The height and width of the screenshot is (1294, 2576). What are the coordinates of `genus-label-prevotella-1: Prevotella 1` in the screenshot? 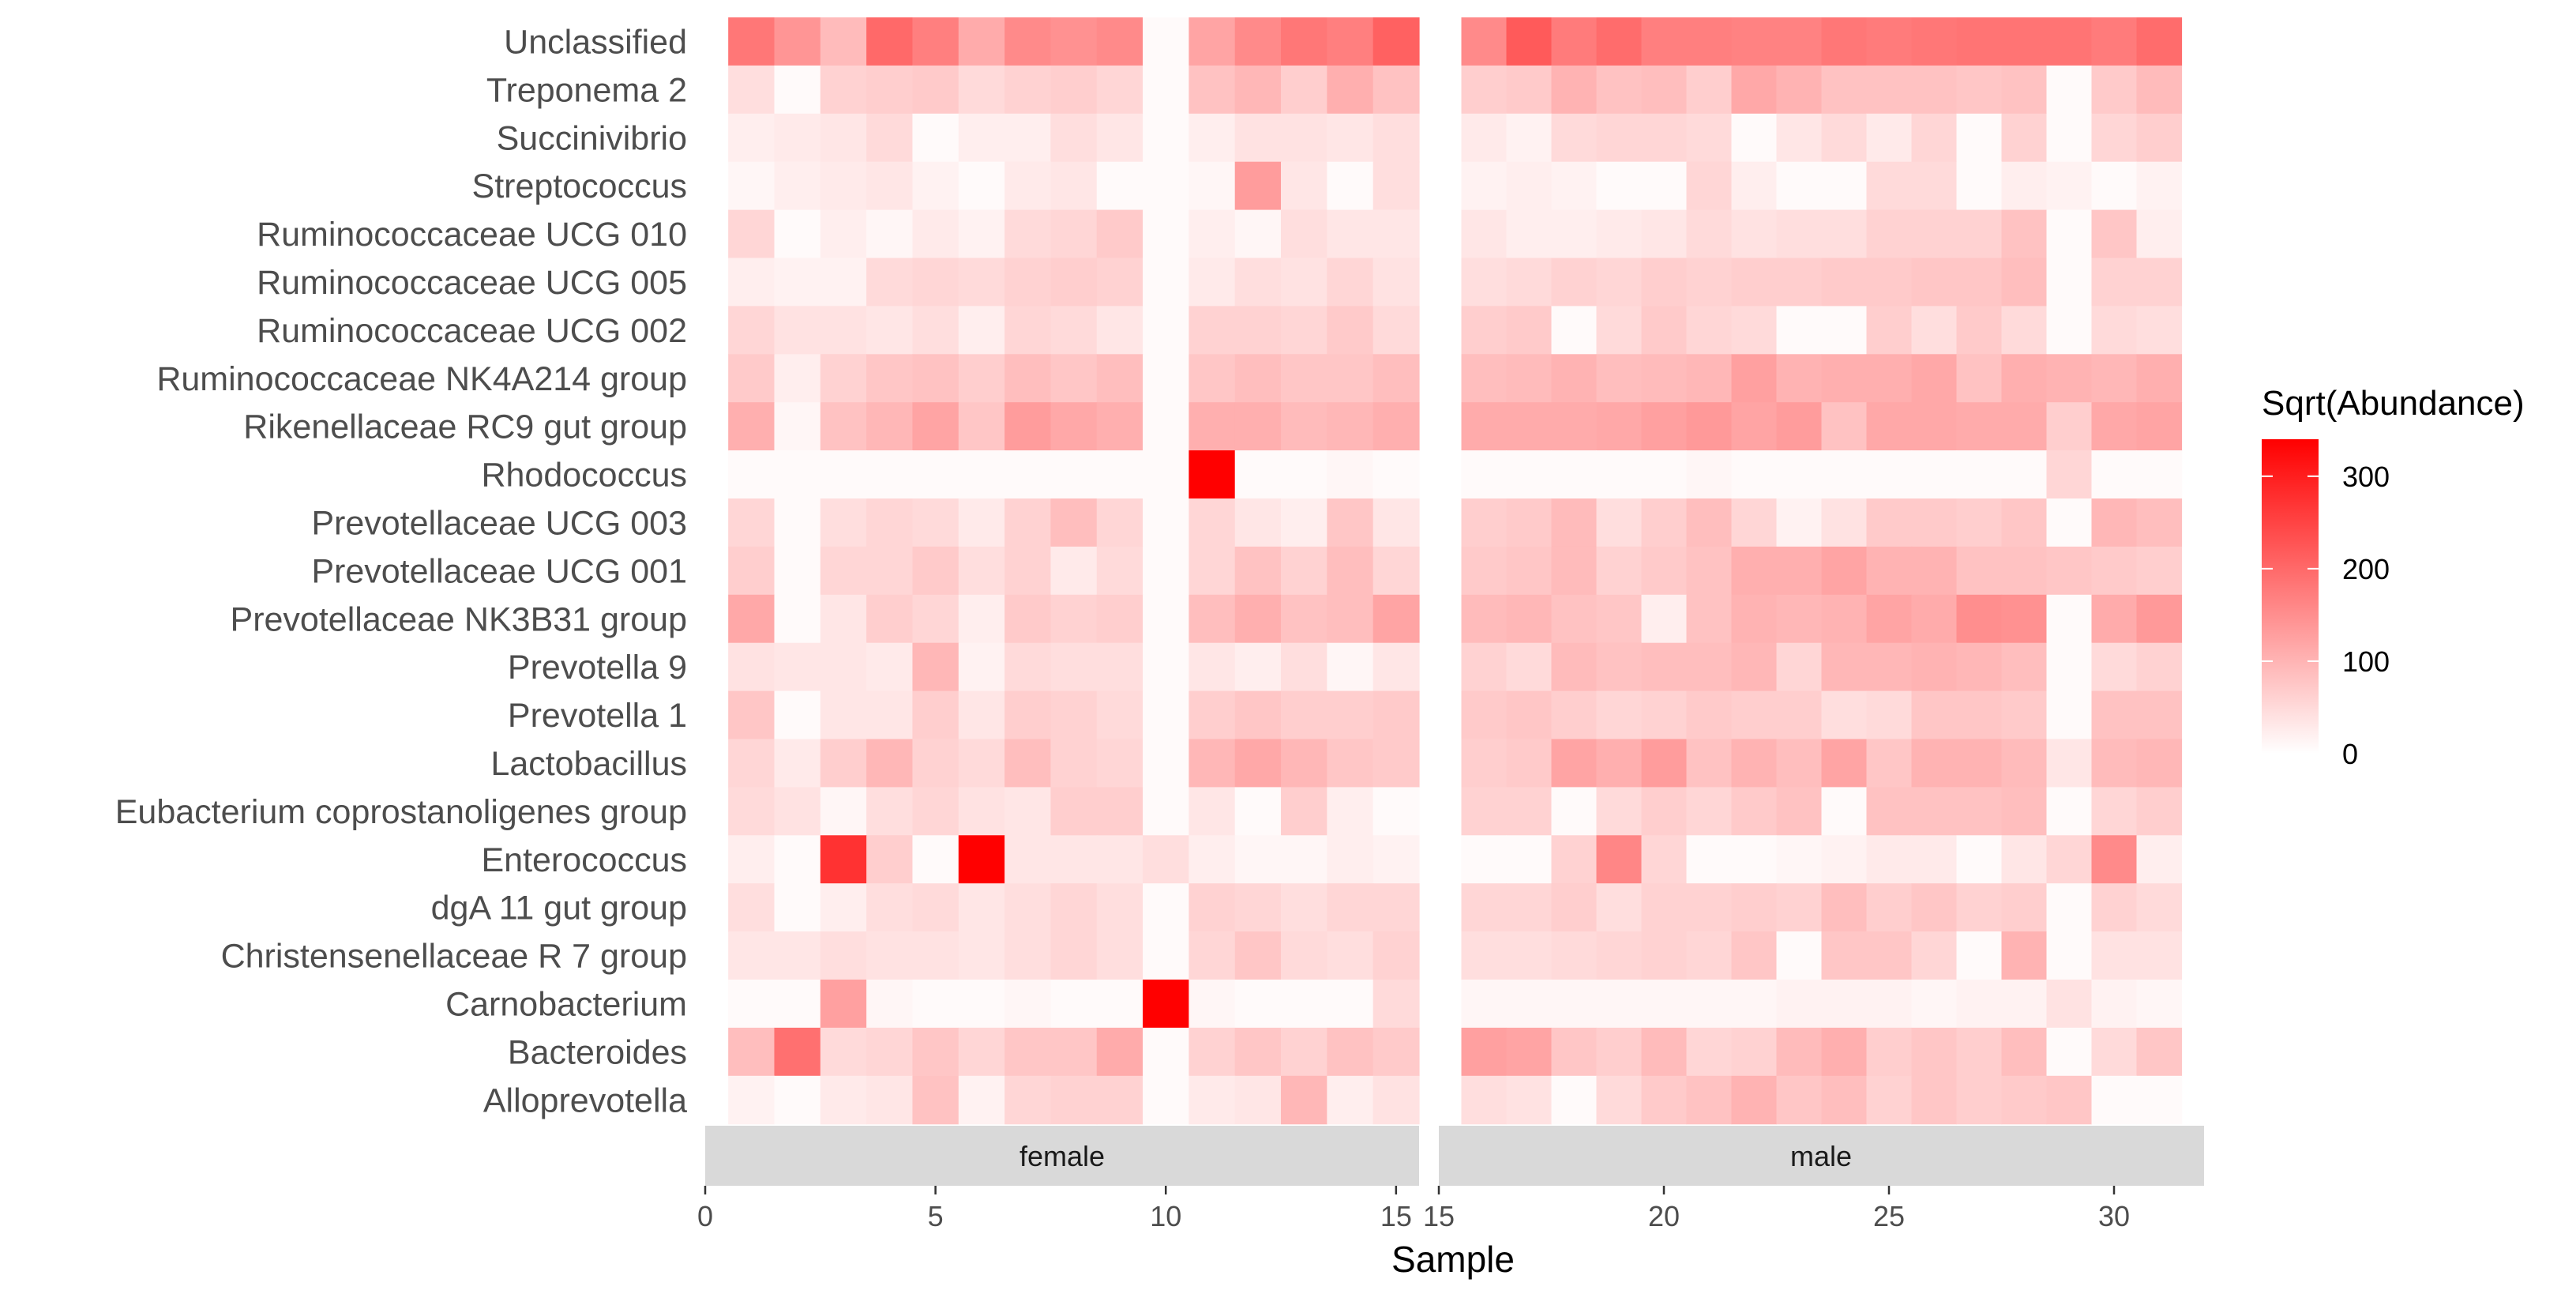 It's located at (597, 716).